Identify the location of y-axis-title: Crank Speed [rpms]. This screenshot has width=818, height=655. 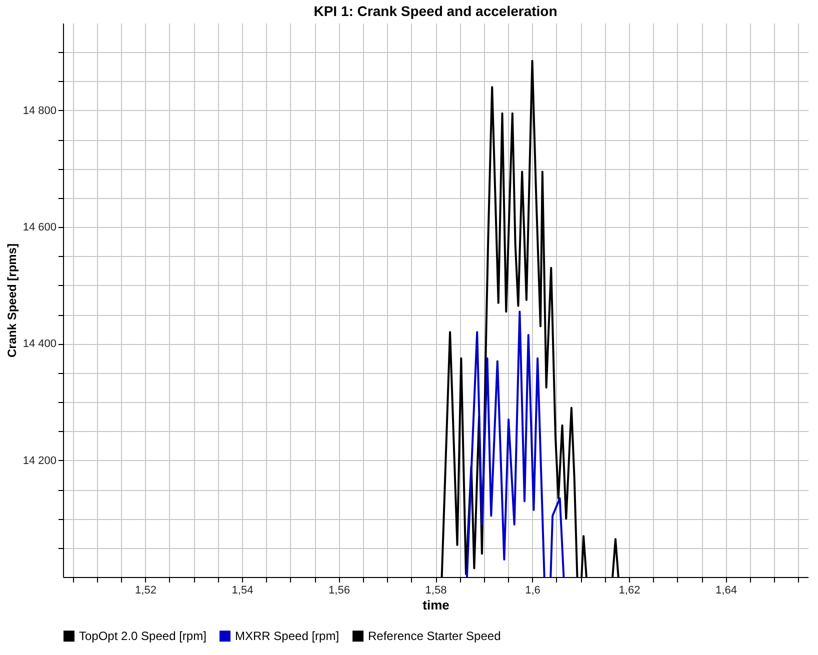
(11, 300).